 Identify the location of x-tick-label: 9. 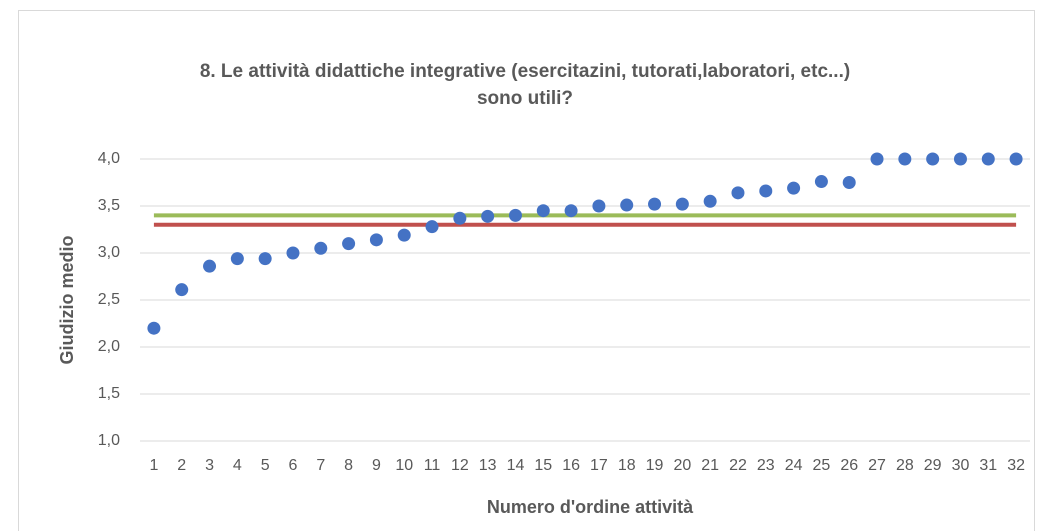
(376, 465).